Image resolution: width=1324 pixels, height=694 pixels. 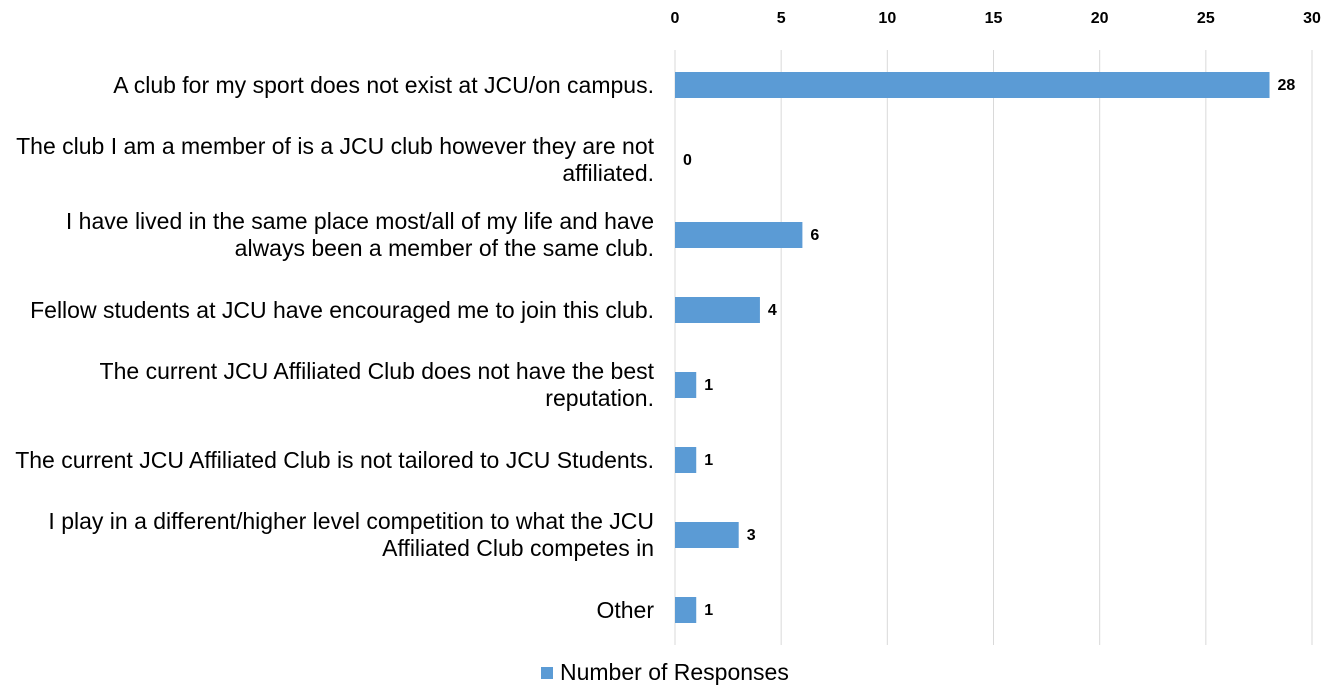 What do you see at coordinates (1206, 18) in the screenshot?
I see `x-tick-label: 25` at bounding box center [1206, 18].